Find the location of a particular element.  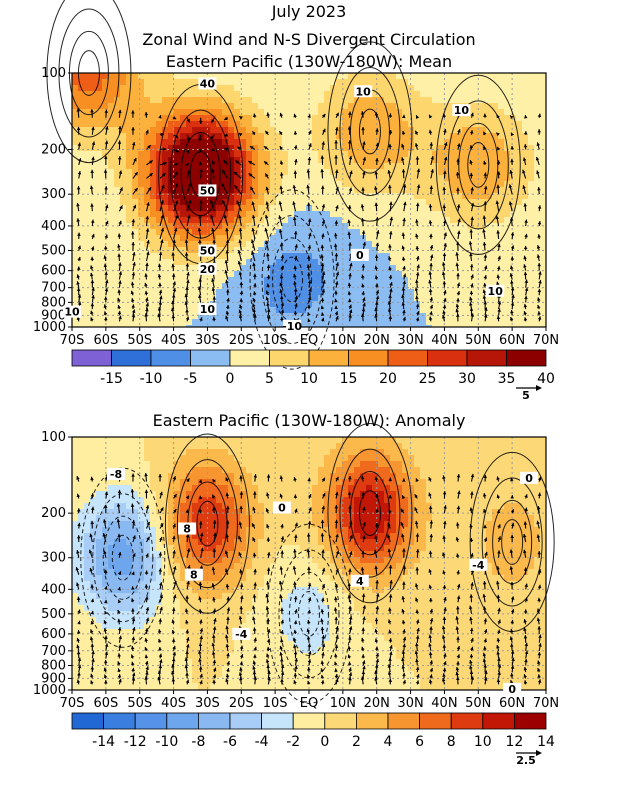

contour-label: 10 is located at coordinates (496, 291).